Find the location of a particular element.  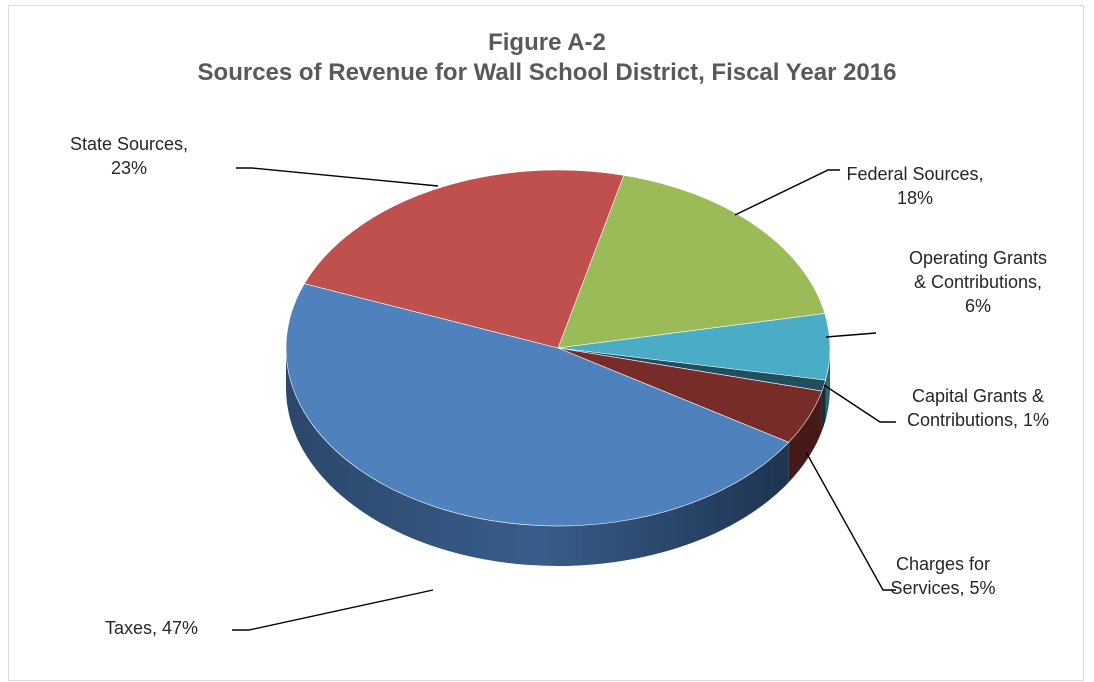

data-label-3-line-1: Services, 5% is located at coordinates (942, 588).